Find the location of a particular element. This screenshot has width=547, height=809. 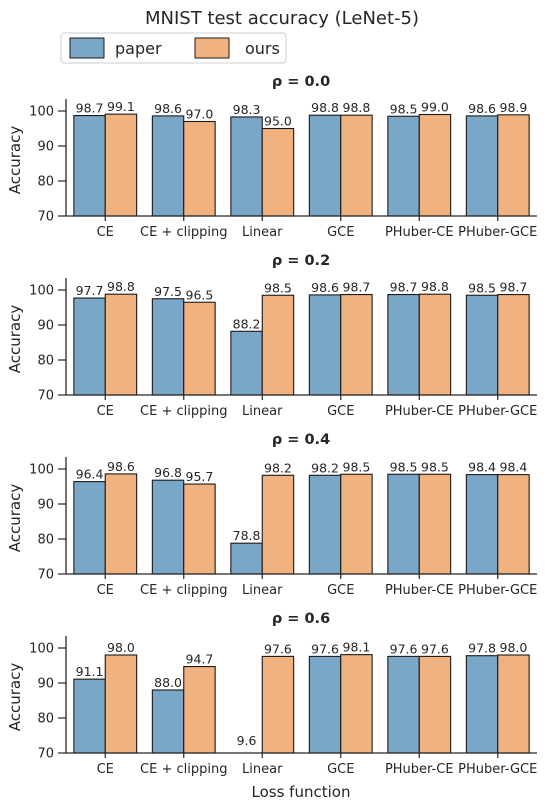

bar-value-label: 98.3 is located at coordinates (247, 109).